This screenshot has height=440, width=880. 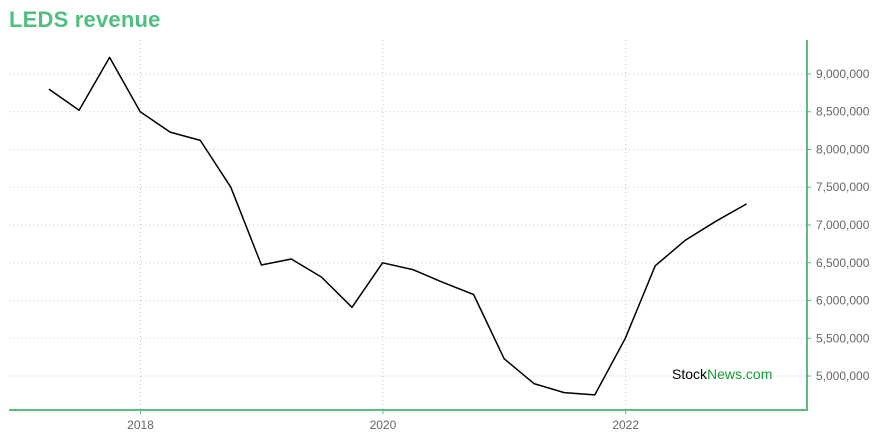 What do you see at coordinates (843, 301) in the screenshot?
I see `y-tick-label: 6,000,000` at bounding box center [843, 301].